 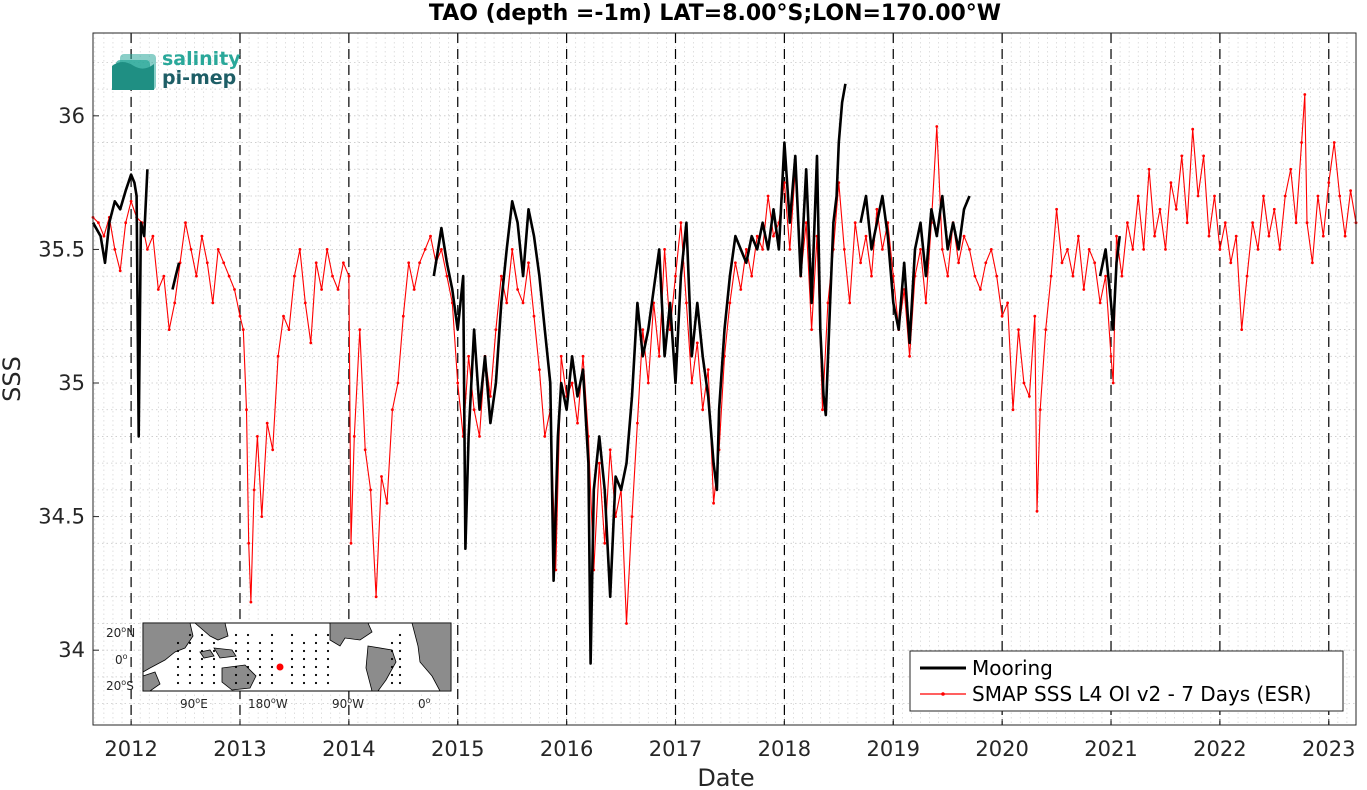 What do you see at coordinates (675, 749) in the screenshot?
I see `x-tick-label: 2017` at bounding box center [675, 749].